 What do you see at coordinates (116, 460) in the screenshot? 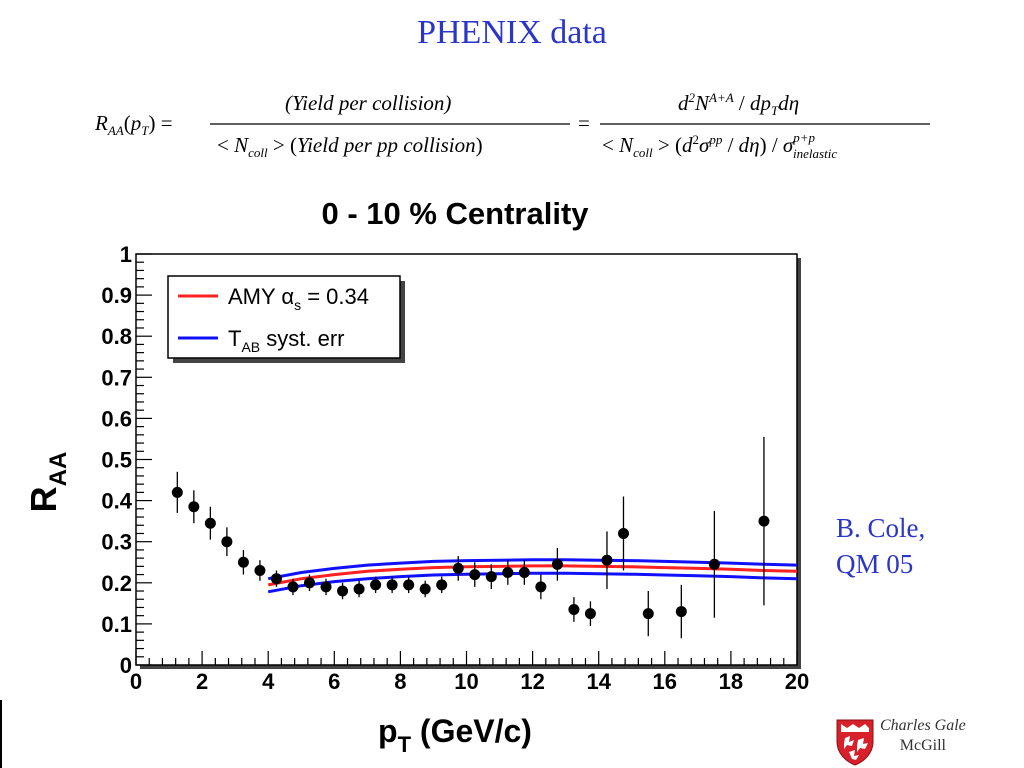
I see `y-tick-label: 0.5` at bounding box center [116, 460].